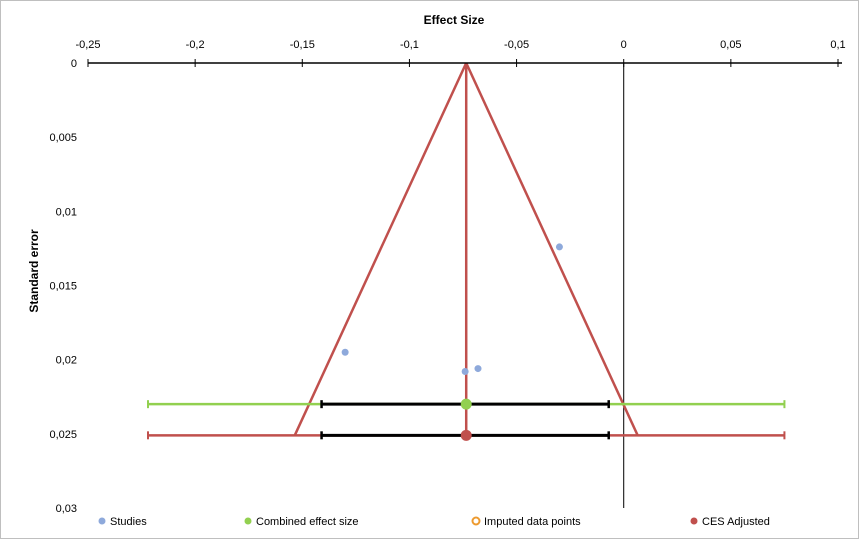 Image resolution: width=859 pixels, height=543 pixels. I want to click on legend-imputed-marker, so click(476, 521).